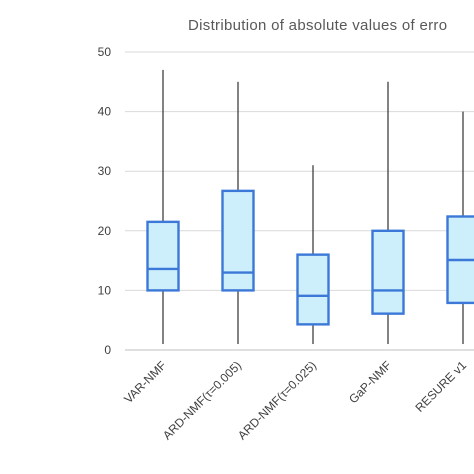  What do you see at coordinates (370, 382) in the screenshot?
I see `category-label: GaP-NMF` at bounding box center [370, 382].